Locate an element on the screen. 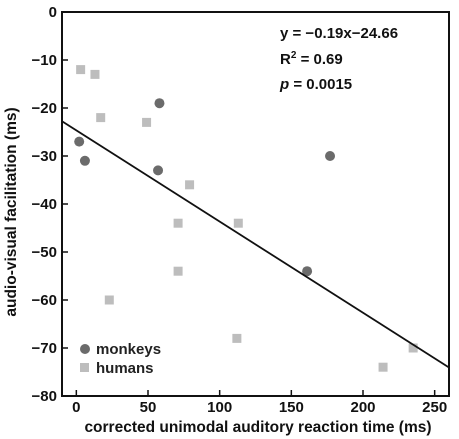  x-tick-label: 250 is located at coordinates (434, 407).